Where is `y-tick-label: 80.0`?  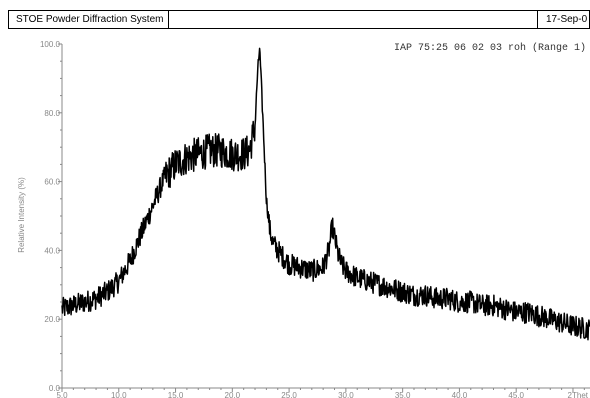 y-tick-label: 80.0 is located at coordinates (52, 113).